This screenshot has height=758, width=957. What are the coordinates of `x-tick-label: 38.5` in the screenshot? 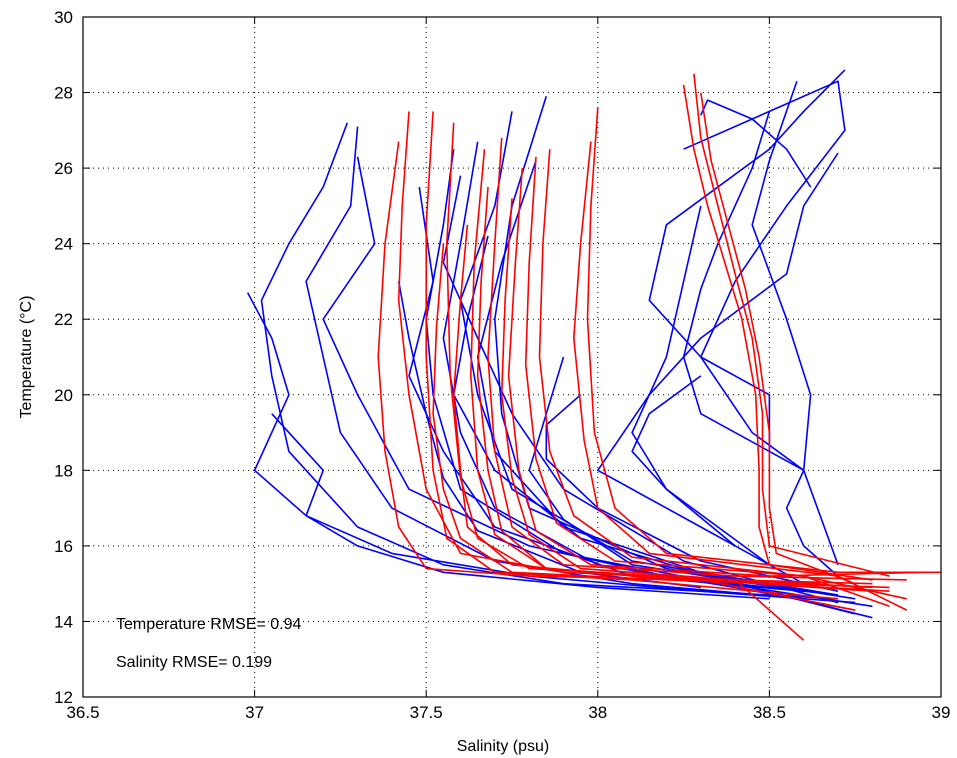 It's located at (769, 712).